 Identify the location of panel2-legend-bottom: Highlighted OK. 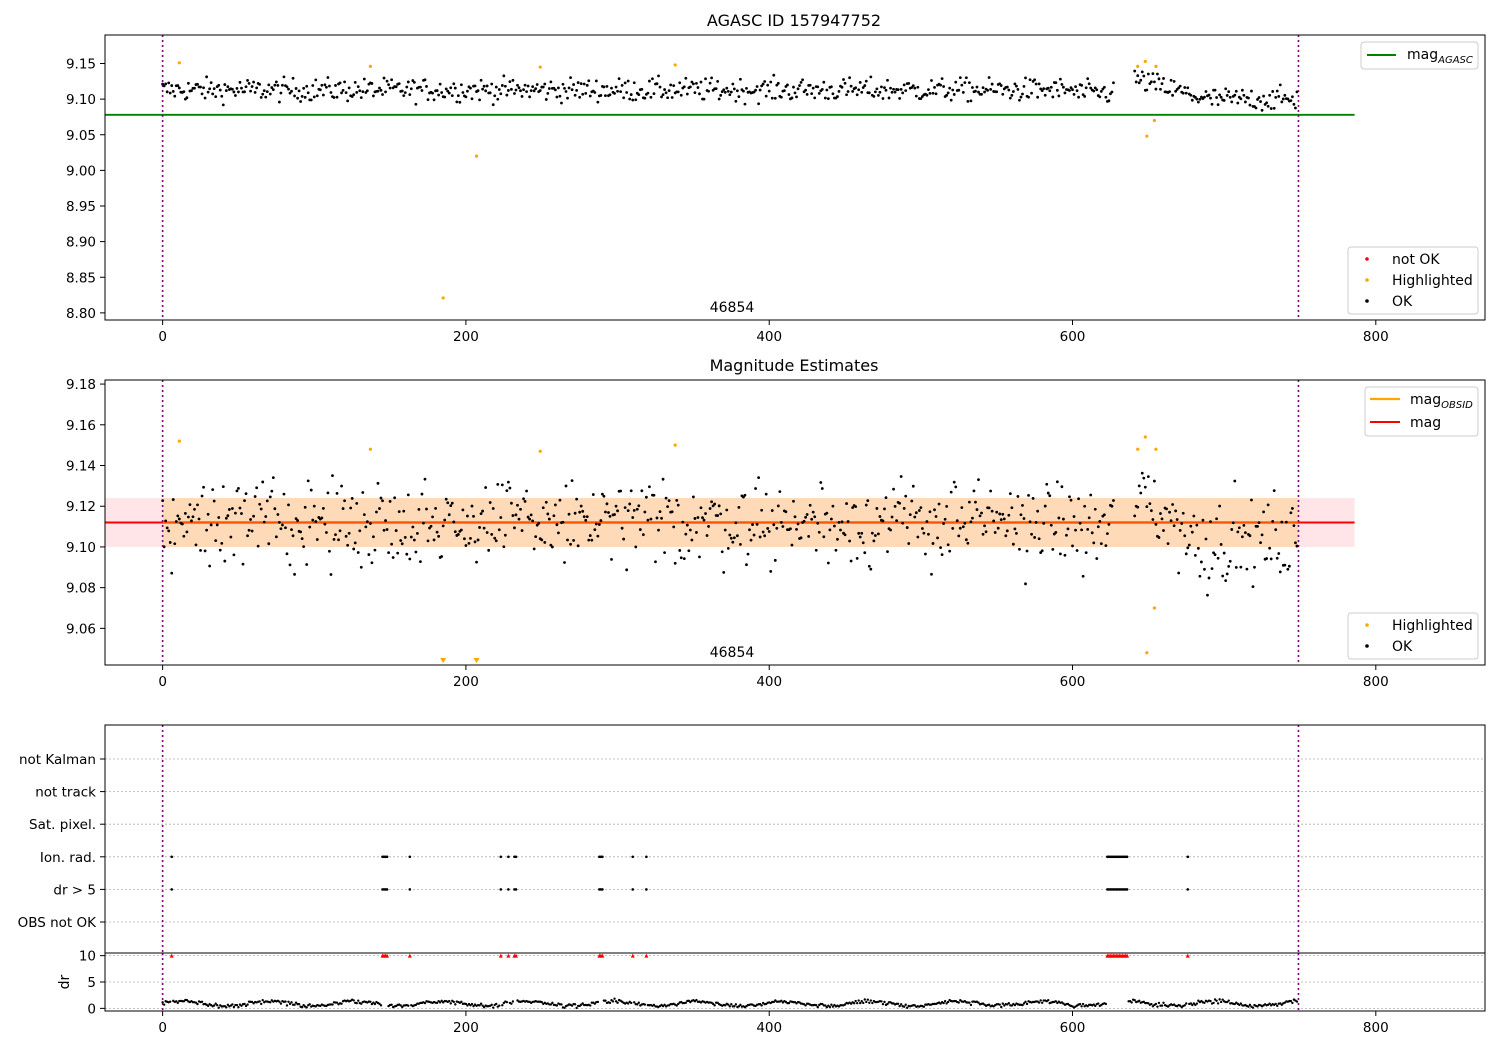
(1413, 636).